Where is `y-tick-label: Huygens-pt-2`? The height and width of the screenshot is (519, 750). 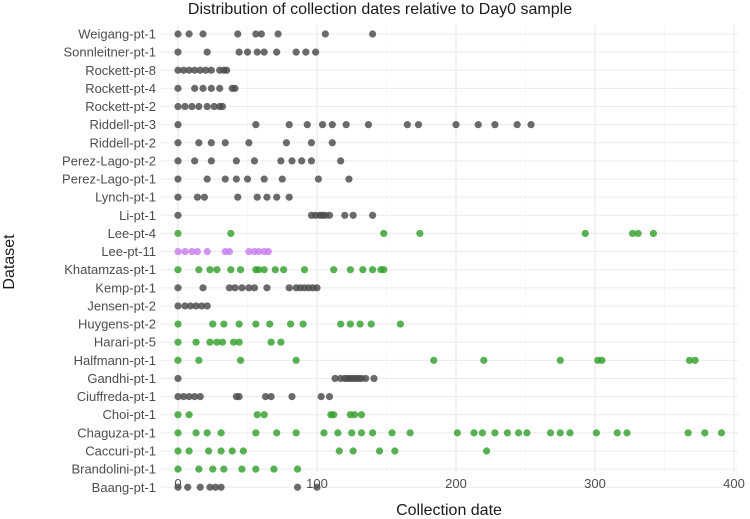
y-tick-label: Huygens-pt-2 is located at coordinates (117, 324).